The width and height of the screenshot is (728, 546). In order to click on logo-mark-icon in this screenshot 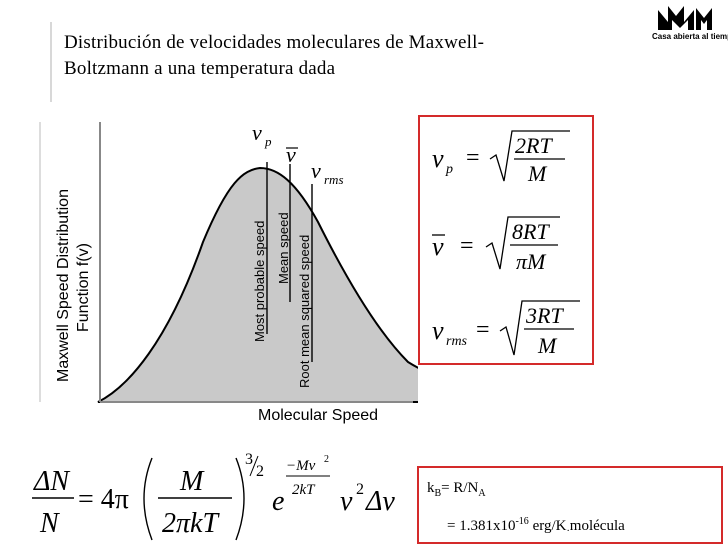, I will do `click(684, 16)`.